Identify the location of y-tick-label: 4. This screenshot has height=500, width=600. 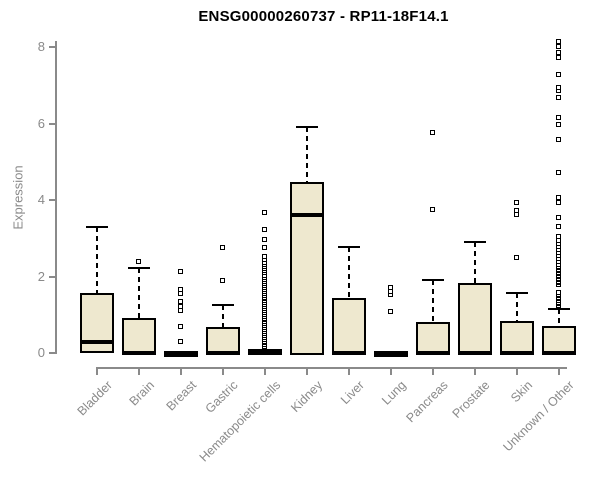
(41, 199).